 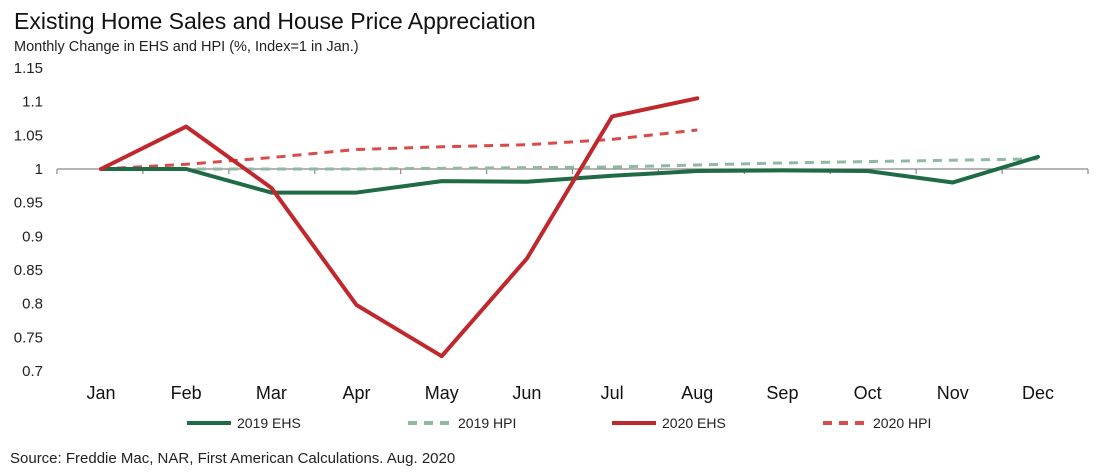 I want to click on series-line-2020-hpi, so click(x=399, y=149).